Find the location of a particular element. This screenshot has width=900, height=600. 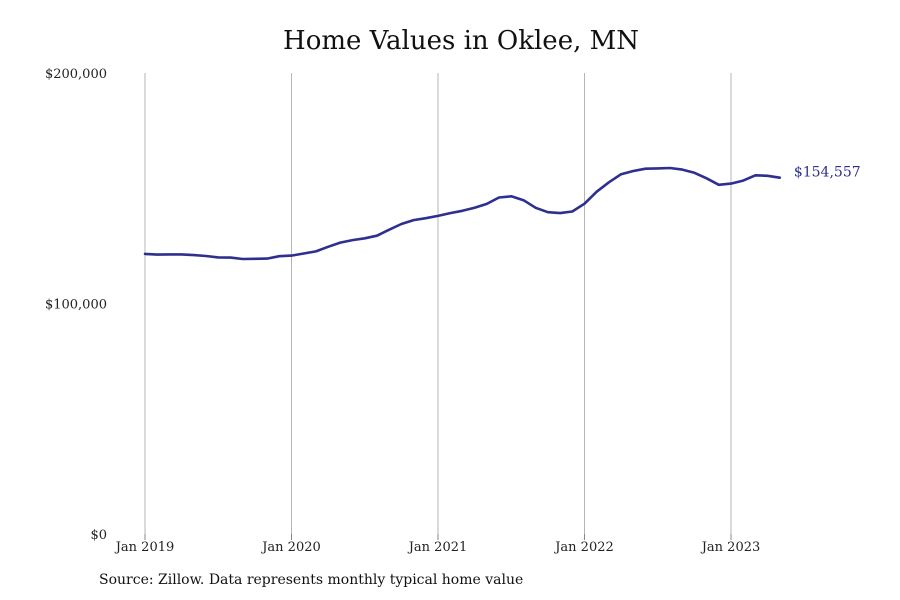

chart-title: Home Values in Oklee, MN is located at coordinates (461, 41).